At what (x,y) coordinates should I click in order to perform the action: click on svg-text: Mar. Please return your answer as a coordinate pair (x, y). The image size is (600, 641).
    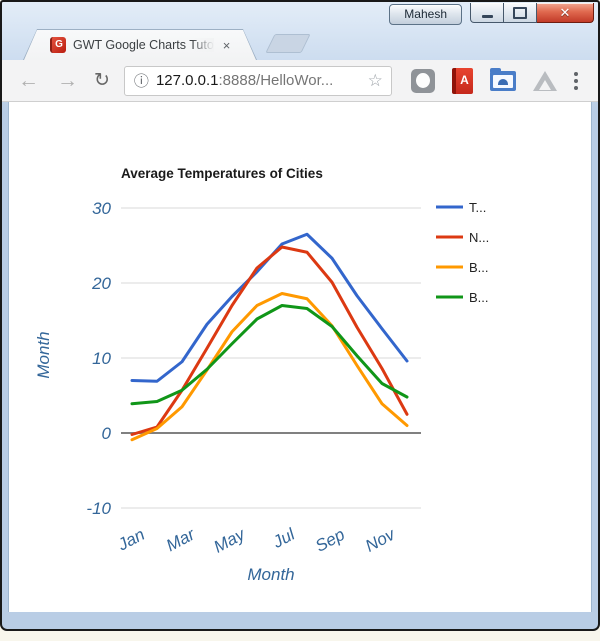
    Looking at the image, I should click on (181, 539).